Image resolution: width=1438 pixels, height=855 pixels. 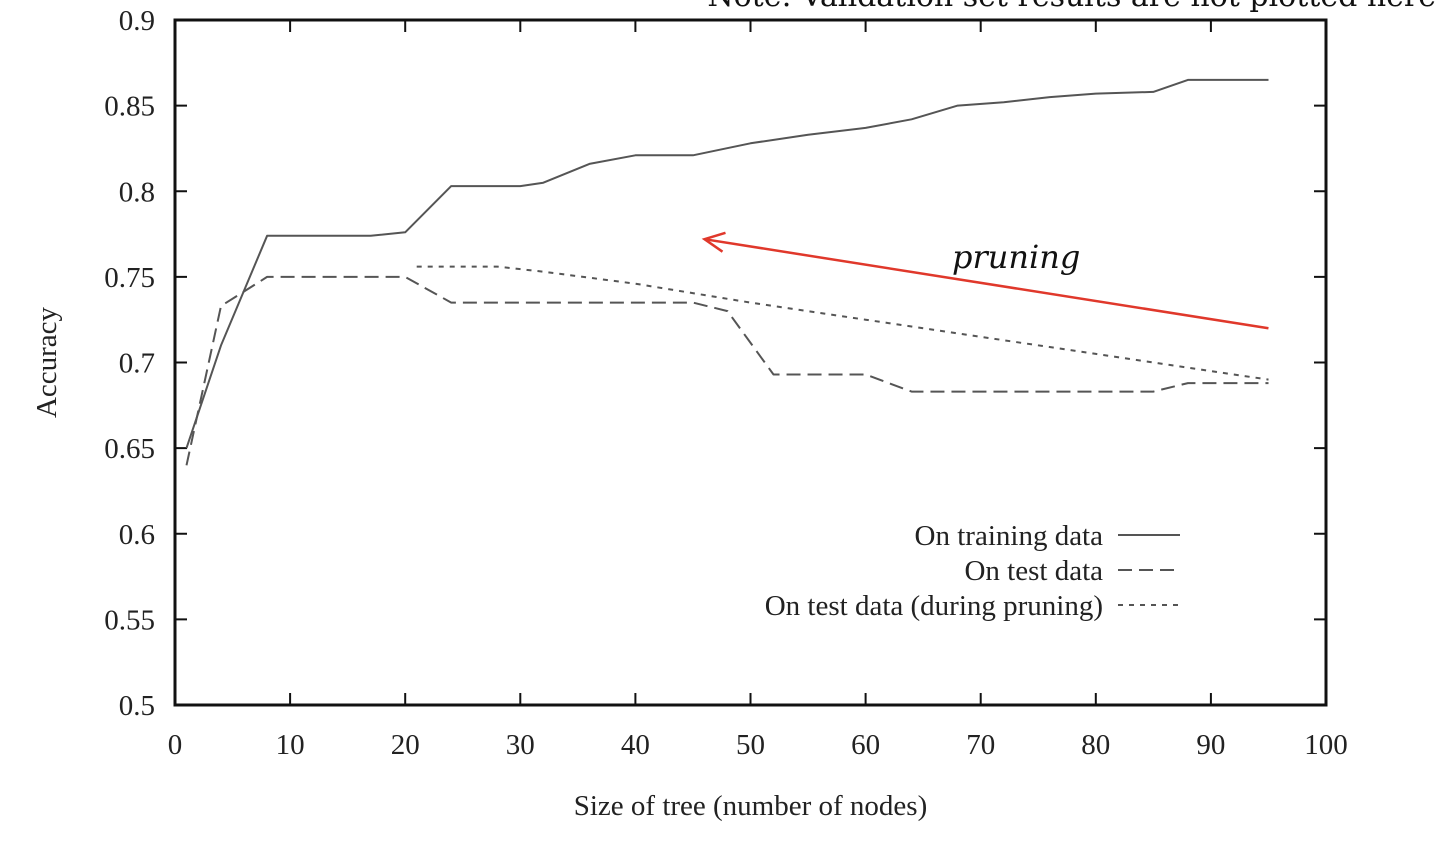 I want to click on x-tick-label: 60, so click(x=865, y=745).